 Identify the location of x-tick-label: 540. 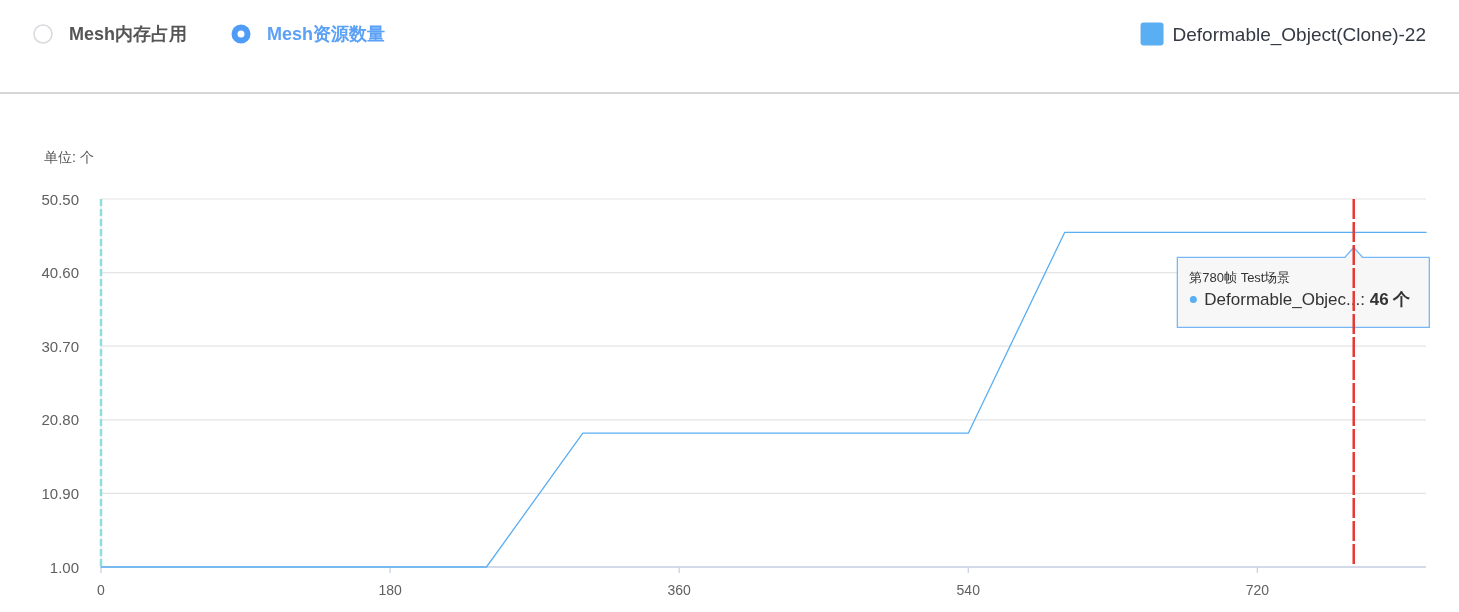
(968, 590).